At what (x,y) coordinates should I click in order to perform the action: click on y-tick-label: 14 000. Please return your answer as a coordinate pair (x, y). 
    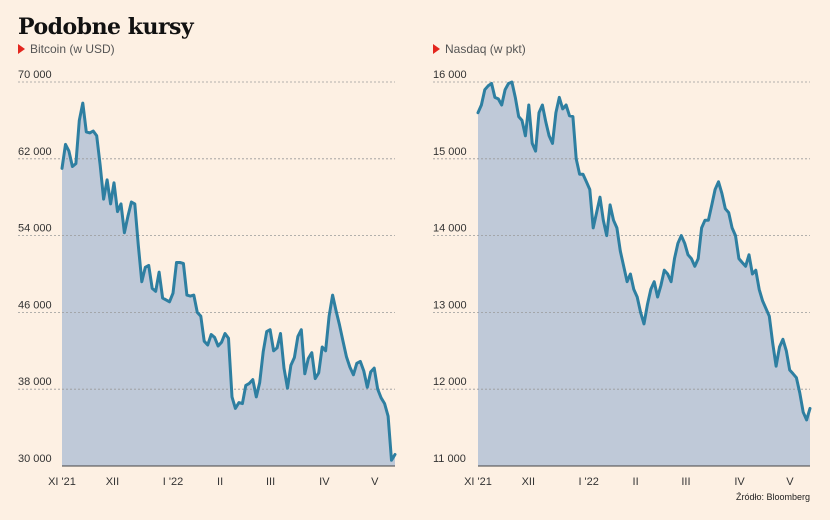
    Looking at the image, I should click on (450, 229).